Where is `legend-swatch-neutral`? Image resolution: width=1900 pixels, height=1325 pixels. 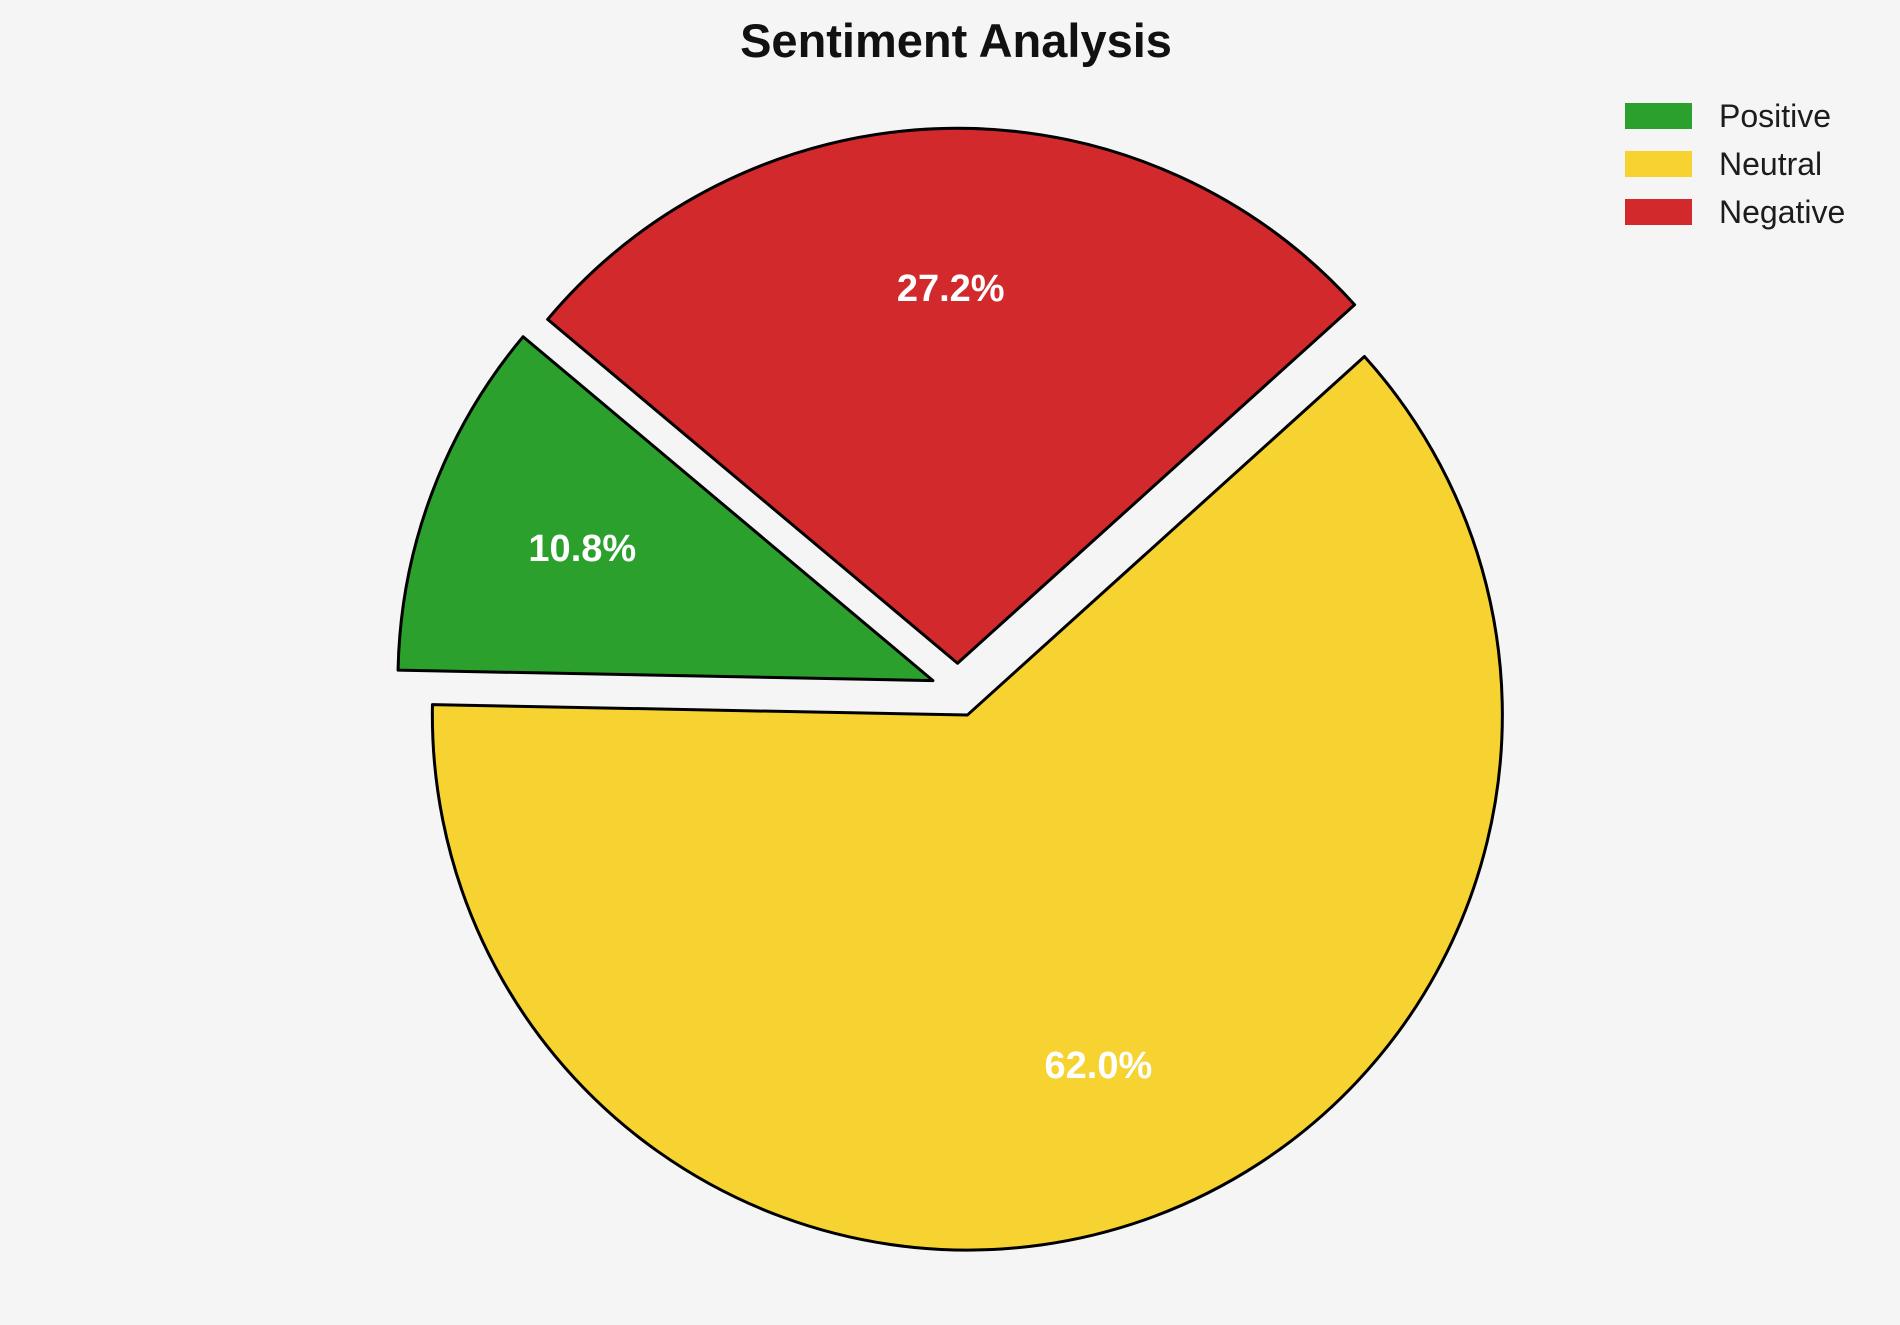
legend-swatch-neutral is located at coordinates (1658, 164).